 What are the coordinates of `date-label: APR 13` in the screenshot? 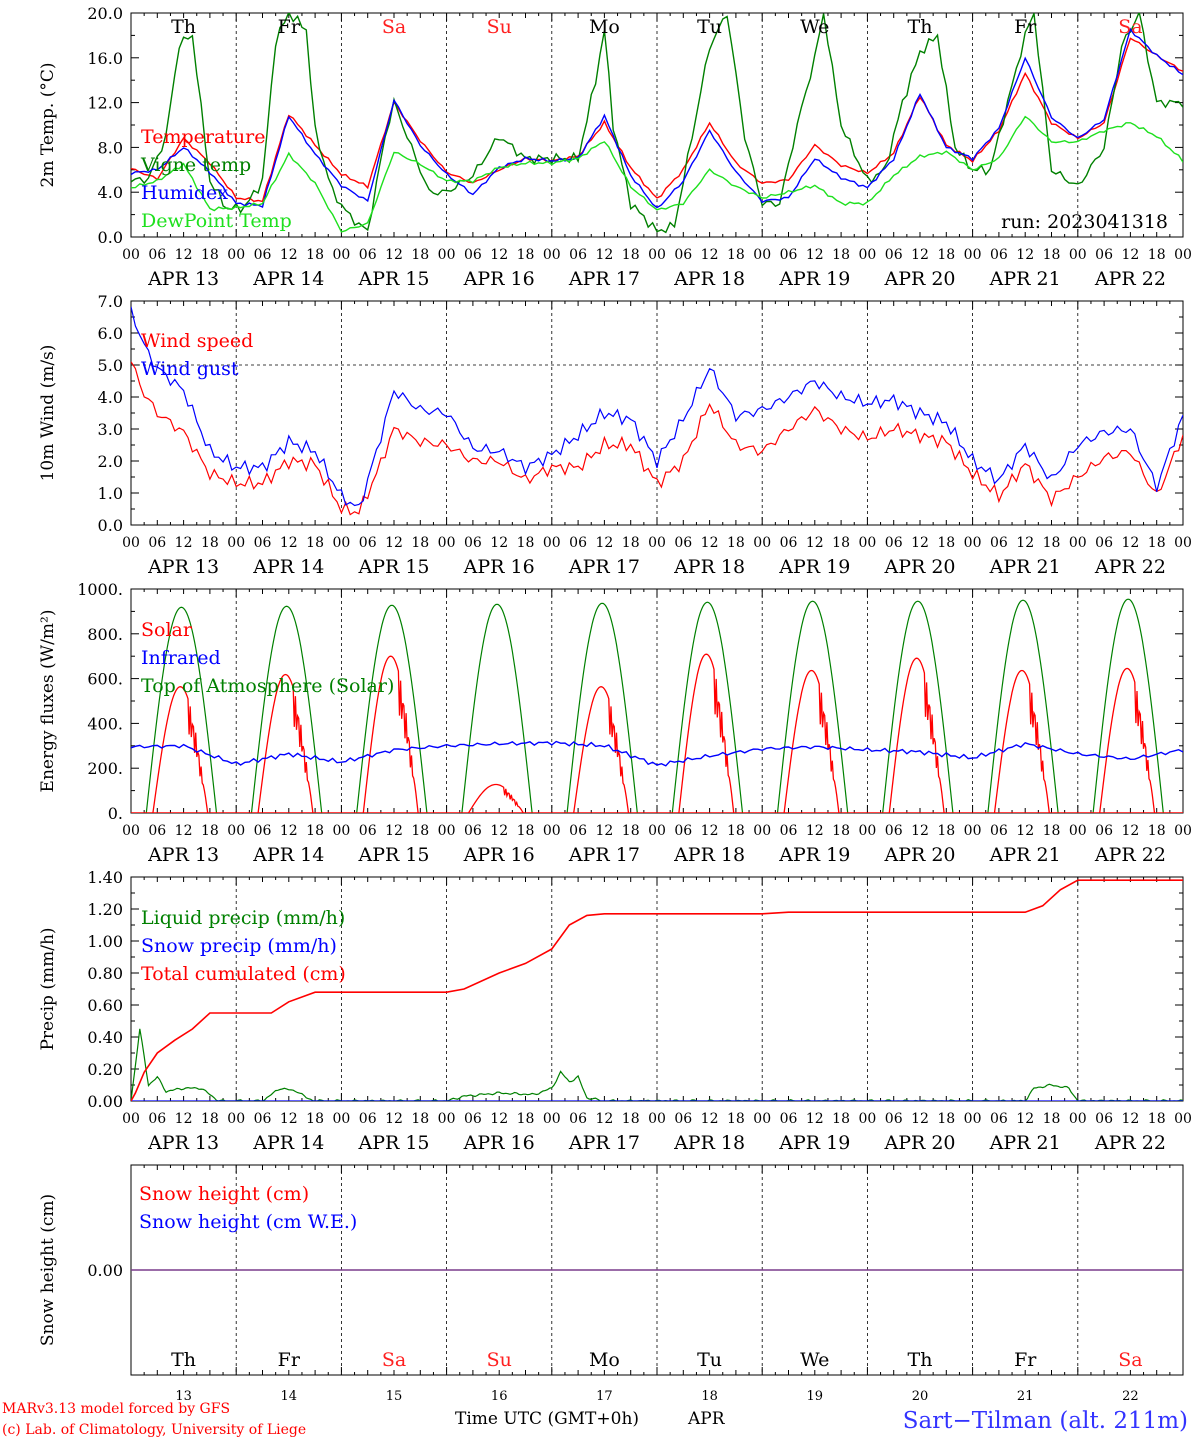 It's located at (183, 279).